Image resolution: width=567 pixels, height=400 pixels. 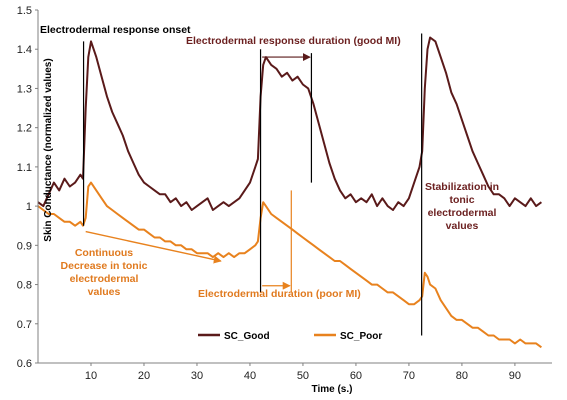 I want to click on legend: SC_Good SC_Poor, so click(x=290, y=336).